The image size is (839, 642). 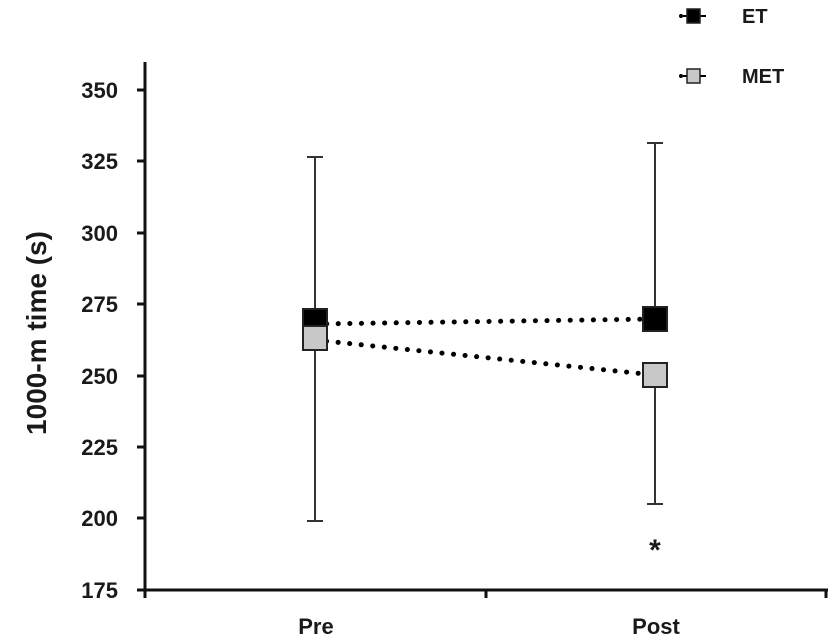 What do you see at coordinates (731, 47) in the screenshot?
I see `legend: ET MET` at bounding box center [731, 47].